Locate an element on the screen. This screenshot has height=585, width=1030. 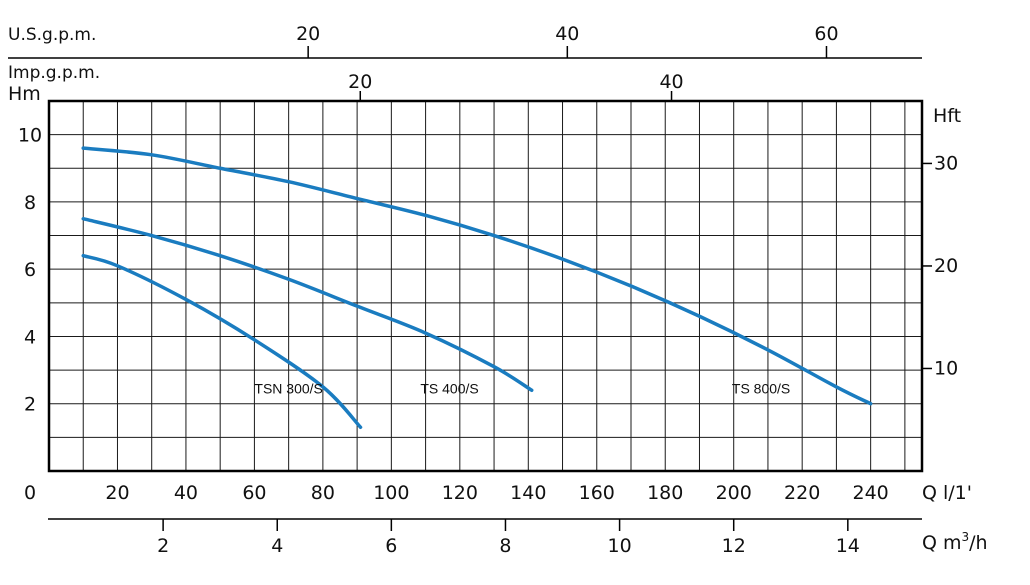
q-lmin-tick-label: 80 is located at coordinates (323, 493).